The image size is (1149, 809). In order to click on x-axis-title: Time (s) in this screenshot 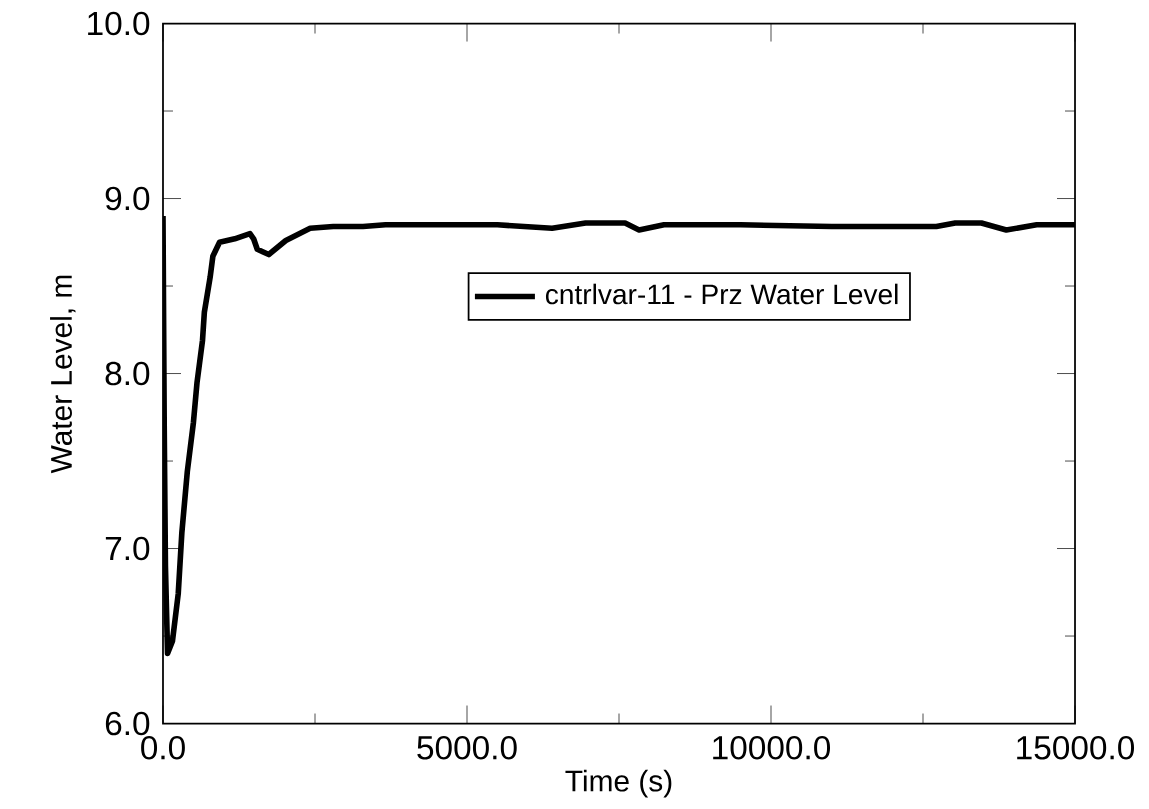, I will do `click(618, 783)`.